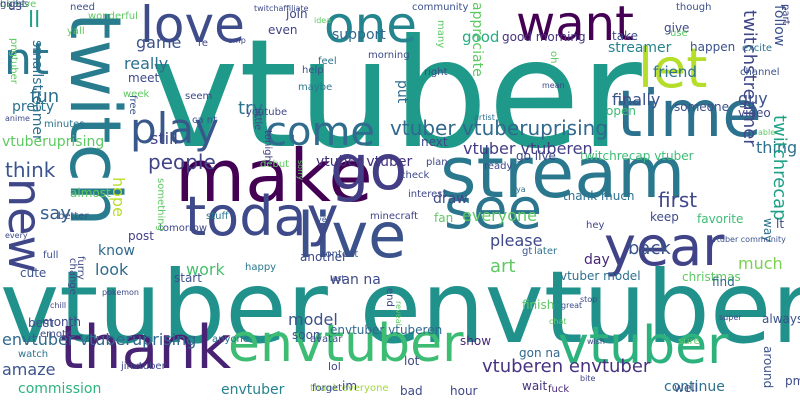 This screenshot has width=800, height=400. Describe the element at coordinates (386, 330) in the screenshot. I see `word: envtuber vtuberen` at that location.